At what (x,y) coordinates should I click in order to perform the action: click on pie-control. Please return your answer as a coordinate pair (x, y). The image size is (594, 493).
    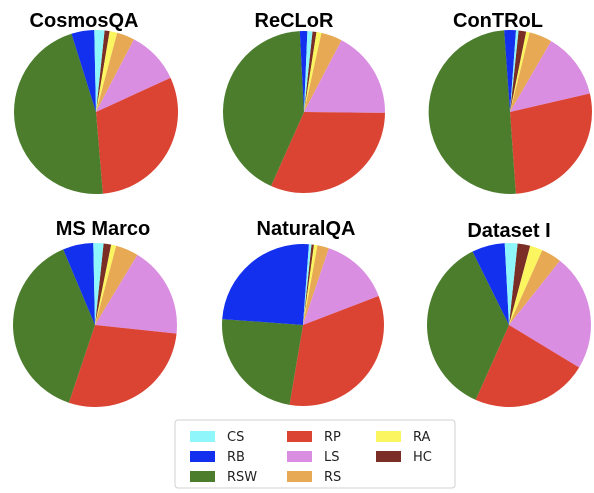
    Looking at the image, I should click on (510, 112).